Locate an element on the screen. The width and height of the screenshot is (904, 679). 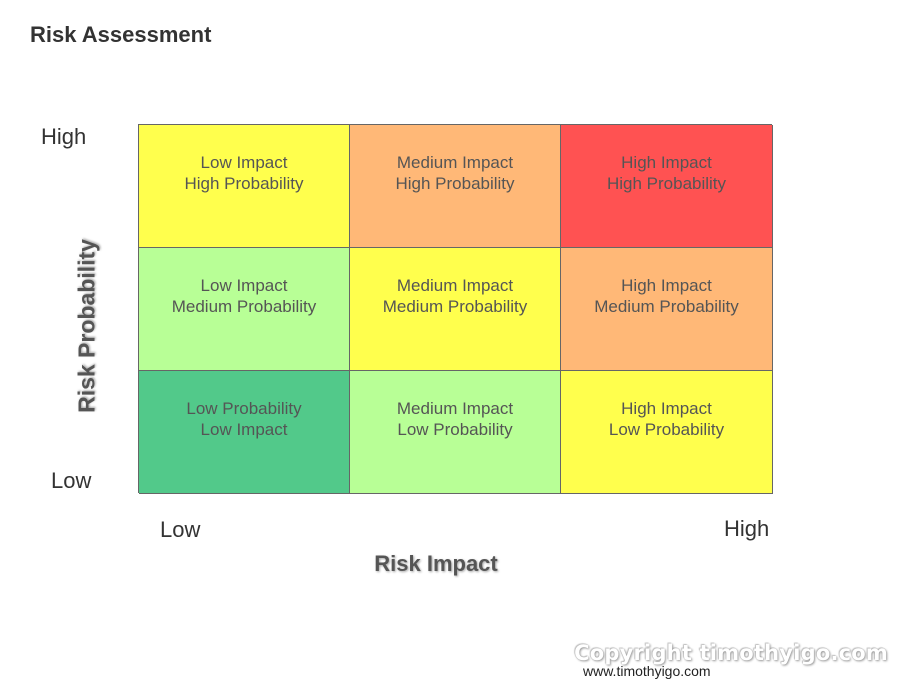
cell-medium-impact-low-probability: Medium Impact Low Probability is located at coordinates (455, 432).